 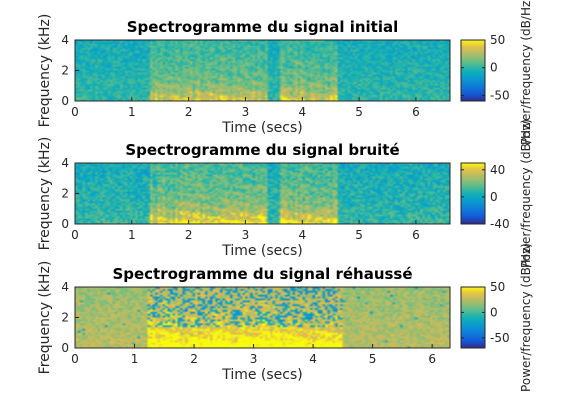 I want to click on y-axis-label-3: Frequency (kHz), so click(x=45, y=318).